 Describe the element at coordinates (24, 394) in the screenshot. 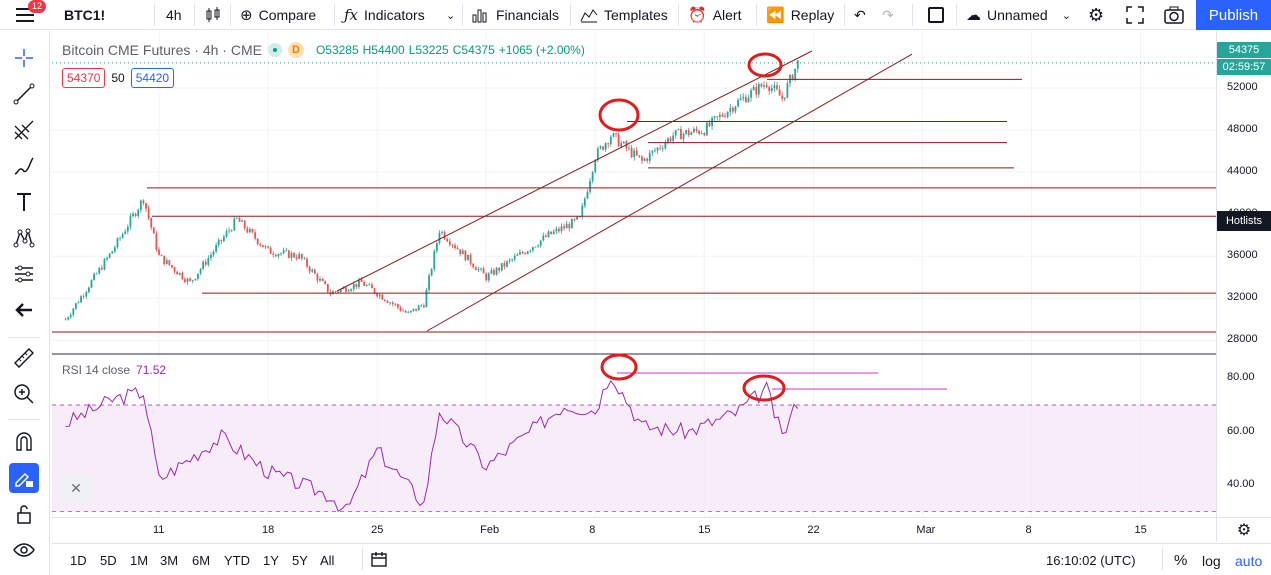

I see `zoom-tool` at that location.